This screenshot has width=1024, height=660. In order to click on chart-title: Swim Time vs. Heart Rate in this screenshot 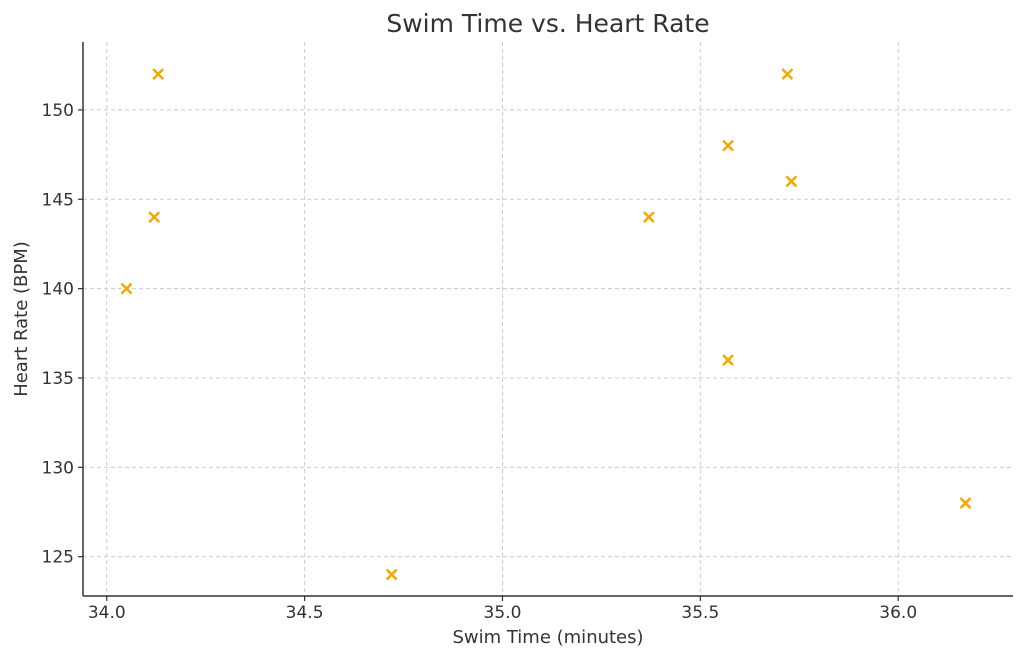, I will do `click(547, 23)`.